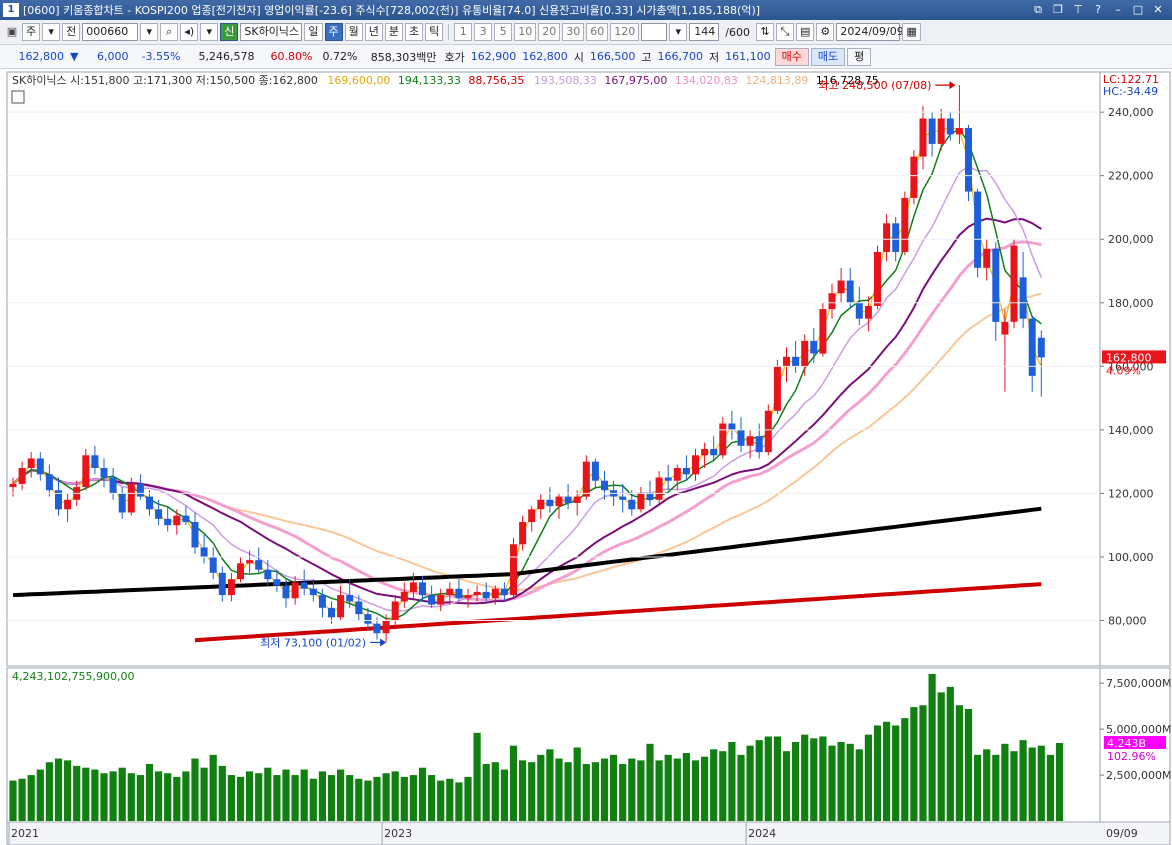  Describe the element at coordinates (678, 32) in the screenshot. I see `interval-dropdown-icon: ▾` at that location.